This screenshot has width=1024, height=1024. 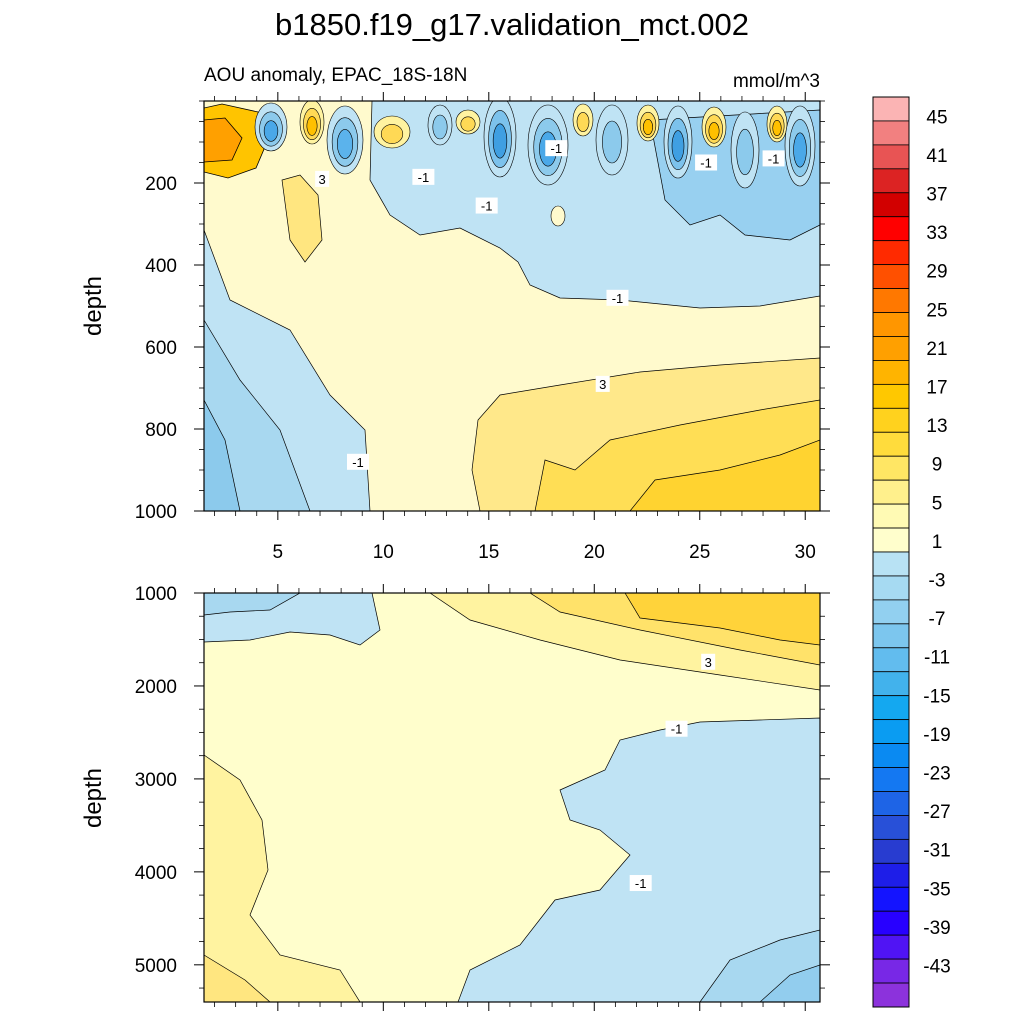 I want to click on colorbar-label: -3, so click(x=937, y=581).